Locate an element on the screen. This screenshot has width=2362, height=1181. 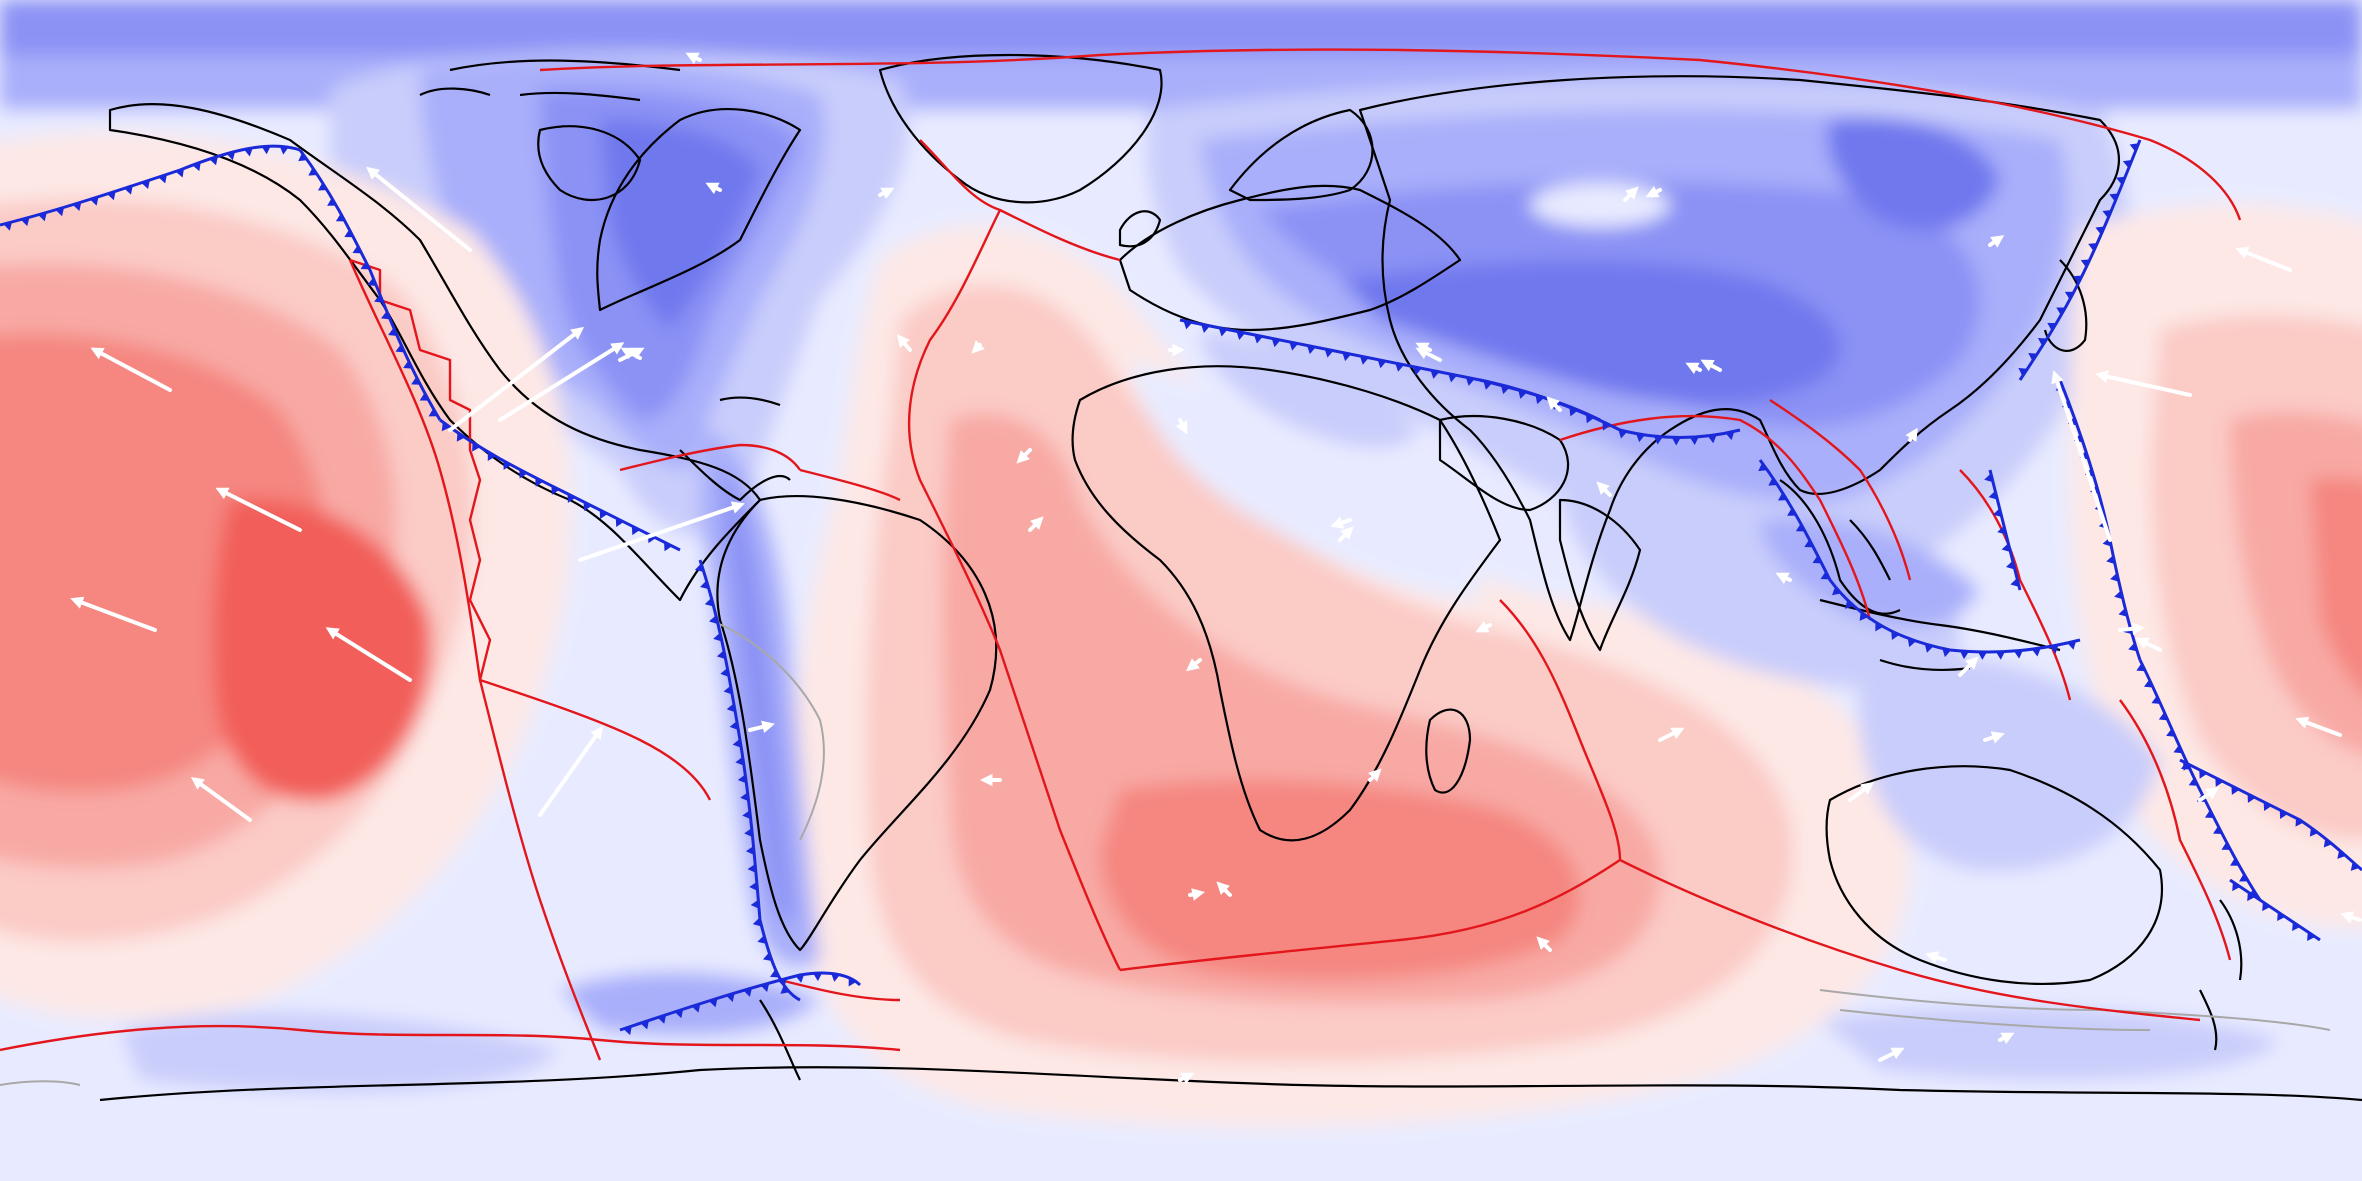
subduction-middle-america is located at coordinates (560, 485).